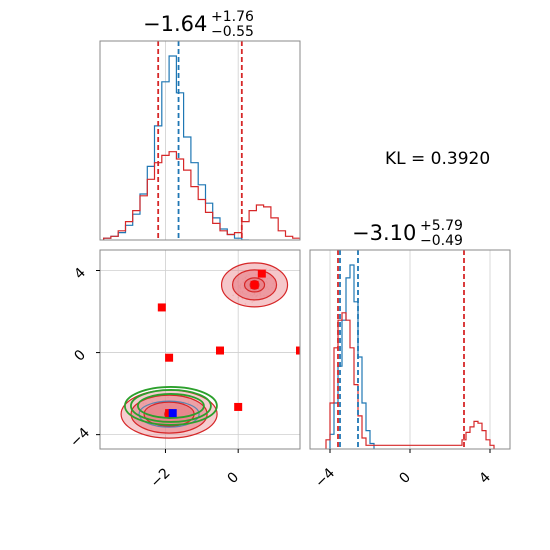  What do you see at coordinates (161, 478) in the screenshot?
I see `x-tick-label-param1: −2` at bounding box center [161, 478].